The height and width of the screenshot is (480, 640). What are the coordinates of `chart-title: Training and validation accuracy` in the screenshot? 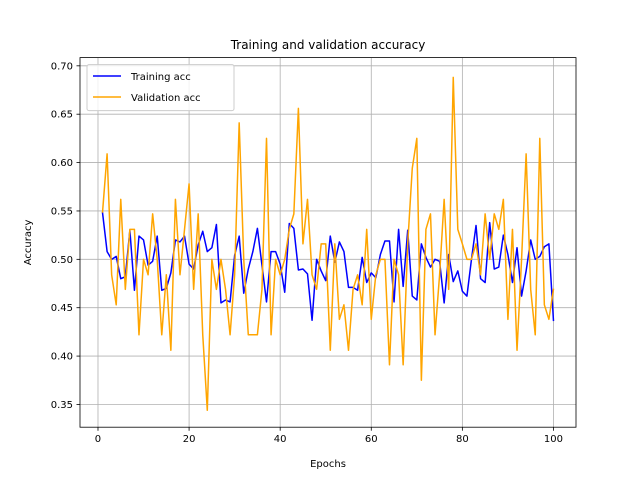 It's located at (328, 45).